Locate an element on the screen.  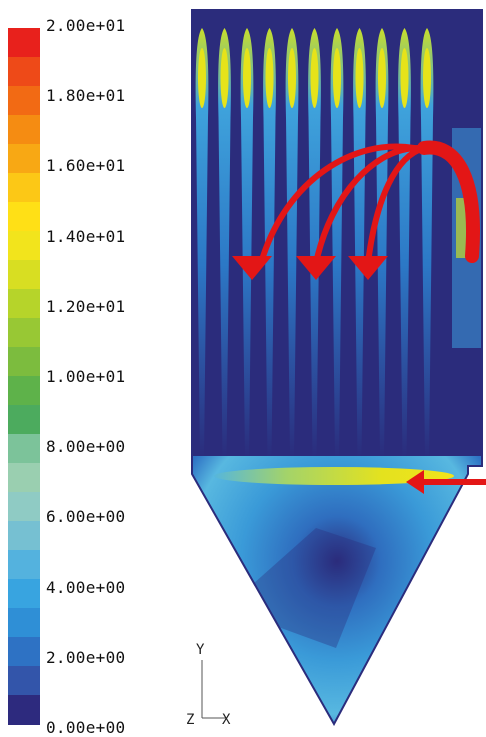
inlet-arrow is located at coordinates (446, 482).